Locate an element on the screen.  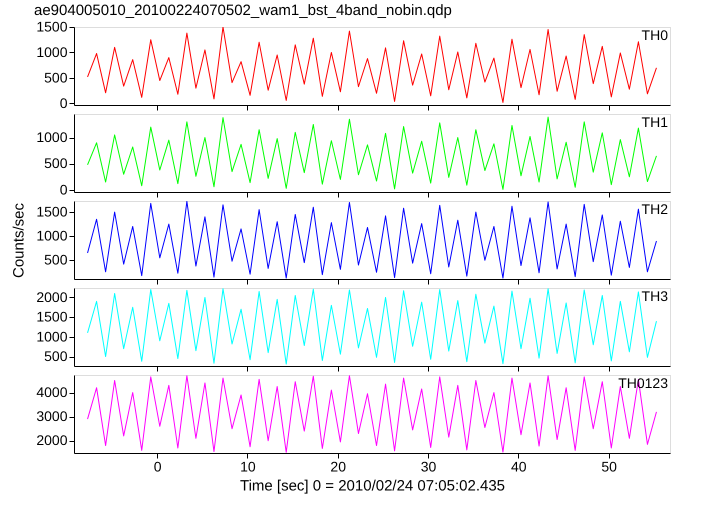
chart-title: ae904005010_20100224070502_wam1_bst_4band_nobin.qdp is located at coordinates (243, 10).